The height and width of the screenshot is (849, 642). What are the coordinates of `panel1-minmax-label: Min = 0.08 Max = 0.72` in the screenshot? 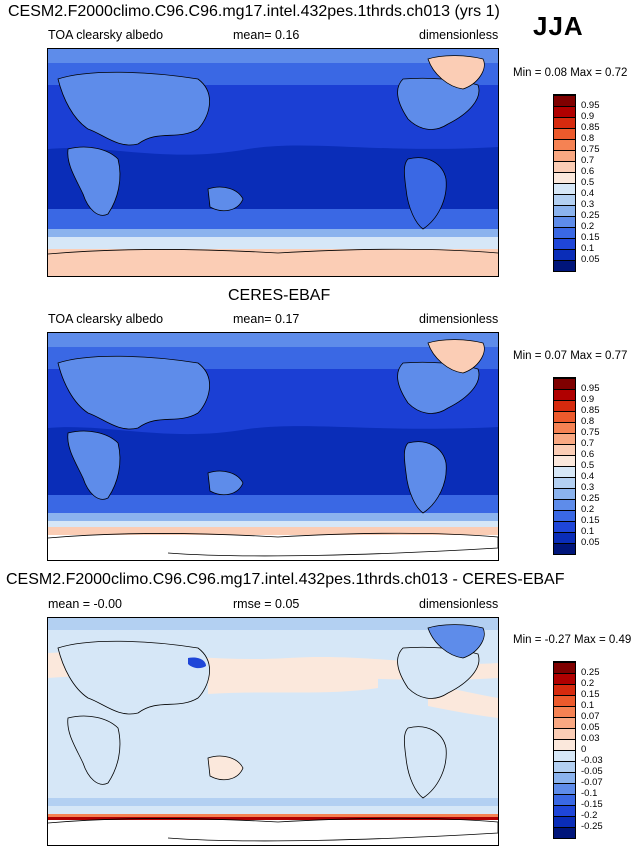 It's located at (570, 73).